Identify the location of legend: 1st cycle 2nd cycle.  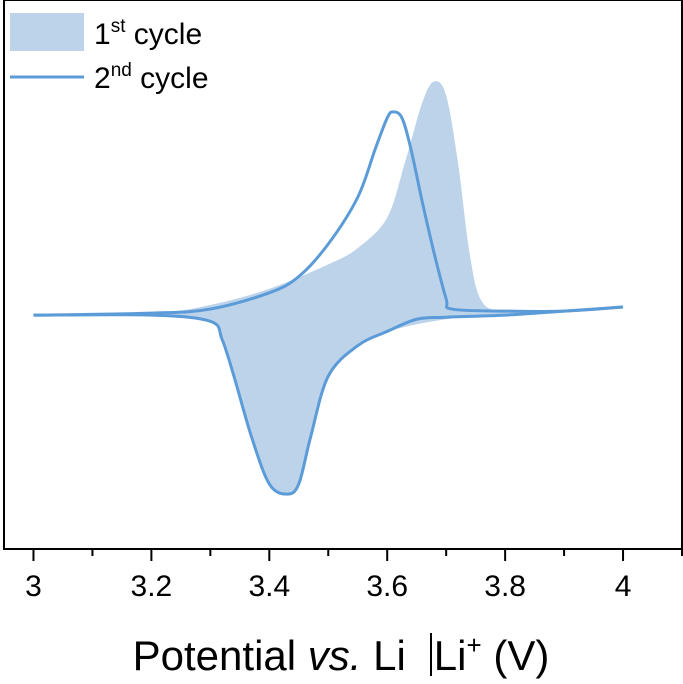
(109, 54).